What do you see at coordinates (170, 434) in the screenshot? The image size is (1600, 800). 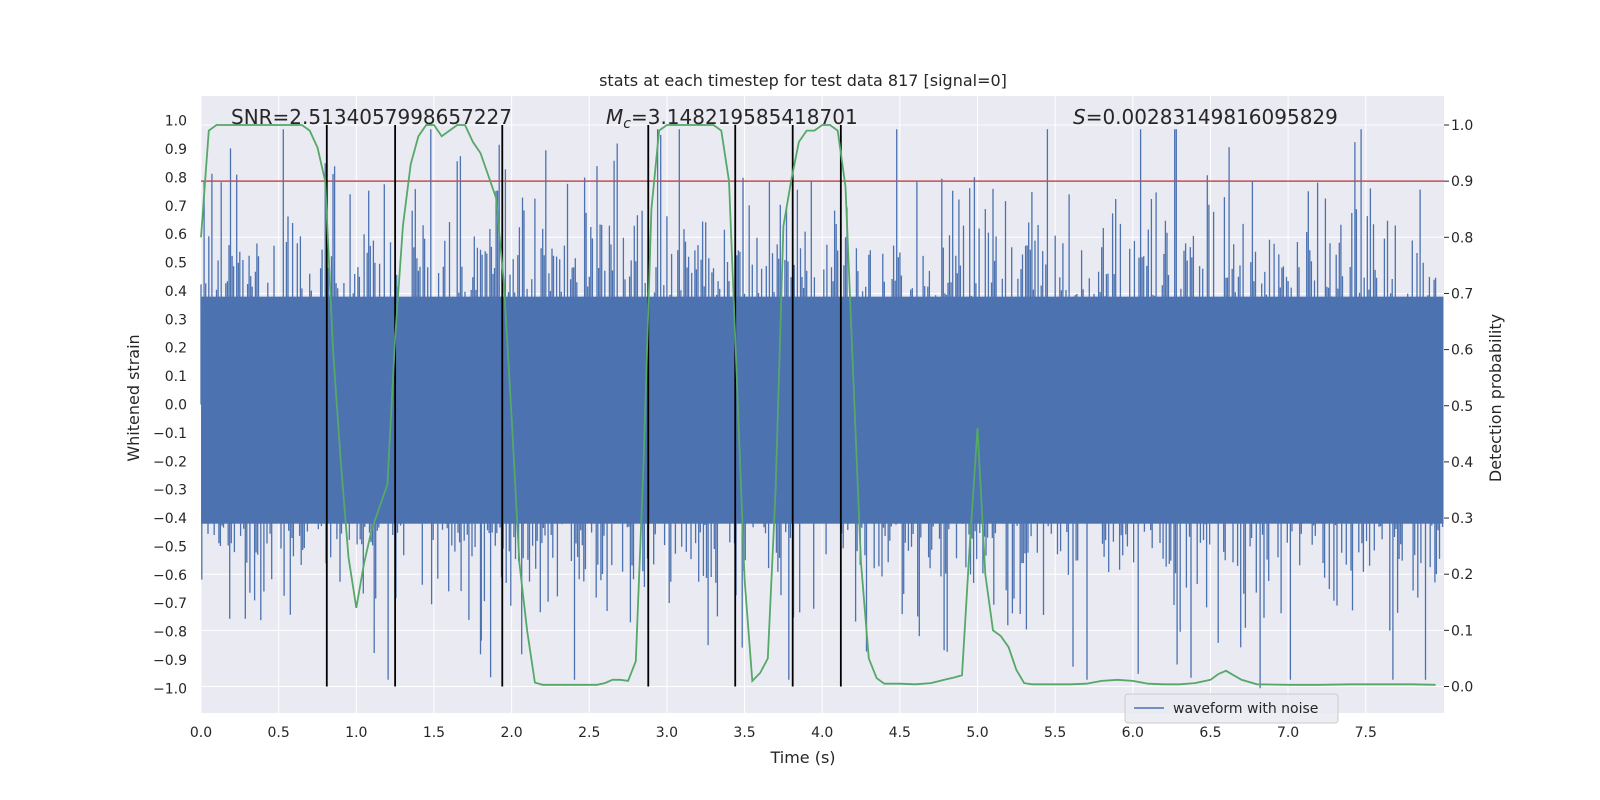 I see `y-tick-label: −0.1` at bounding box center [170, 434].